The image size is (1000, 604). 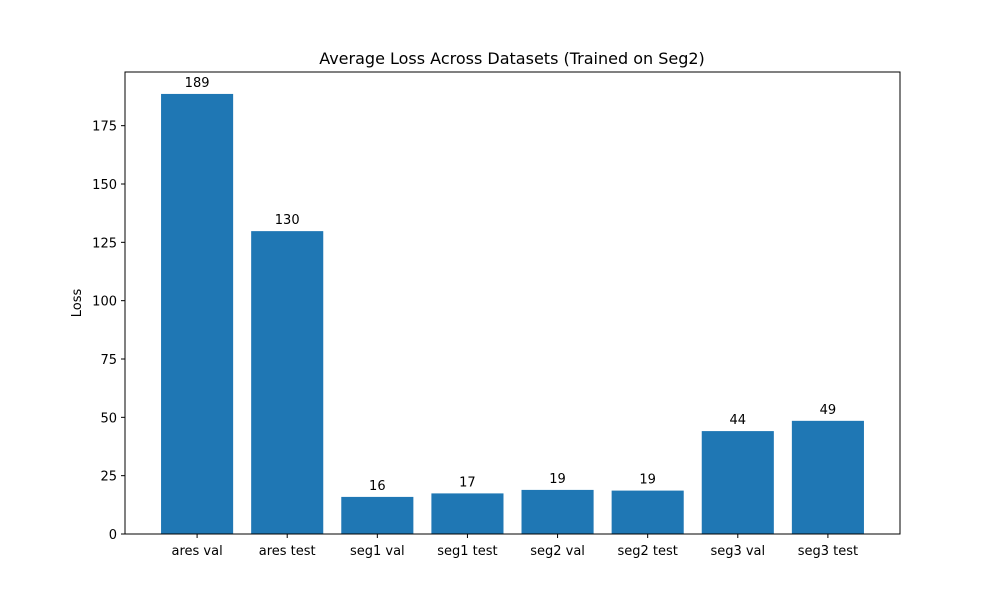 What do you see at coordinates (557, 479) in the screenshot?
I see `data-label-seg2-val: 19` at bounding box center [557, 479].